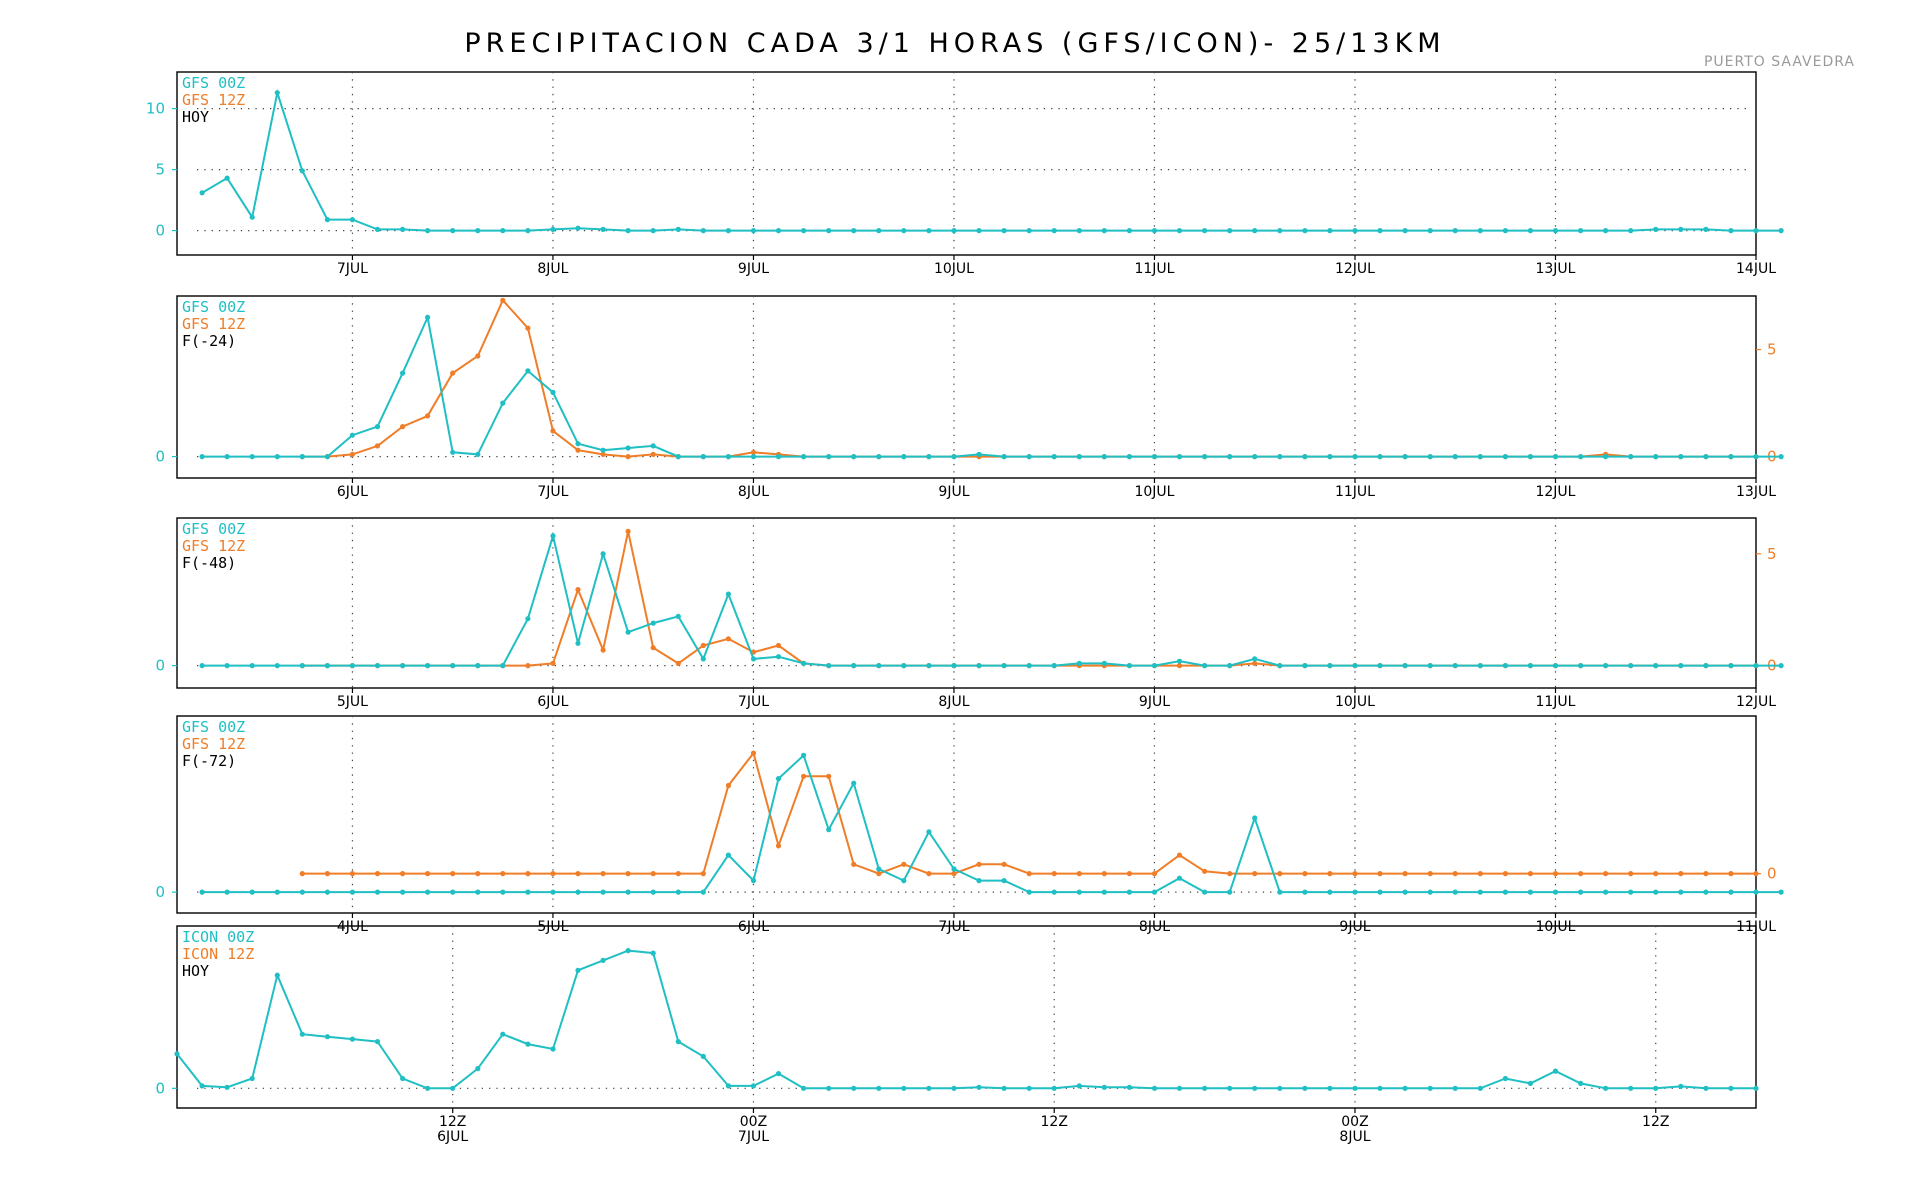 This screenshot has height=1200, width=1920. What do you see at coordinates (753, 1122) in the screenshot?
I see `x-tick-label: 00Z` at bounding box center [753, 1122].